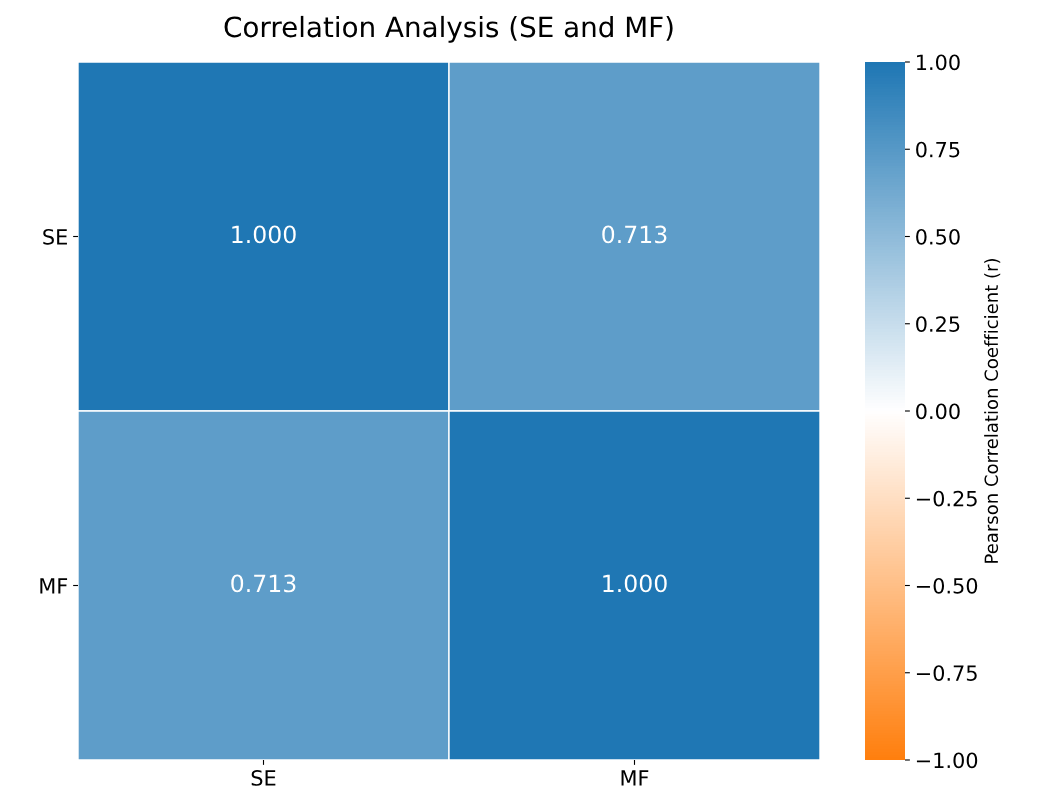  Describe the element at coordinates (938, 149) in the screenshot. I see `color-bar-label: 0.75` at that location.